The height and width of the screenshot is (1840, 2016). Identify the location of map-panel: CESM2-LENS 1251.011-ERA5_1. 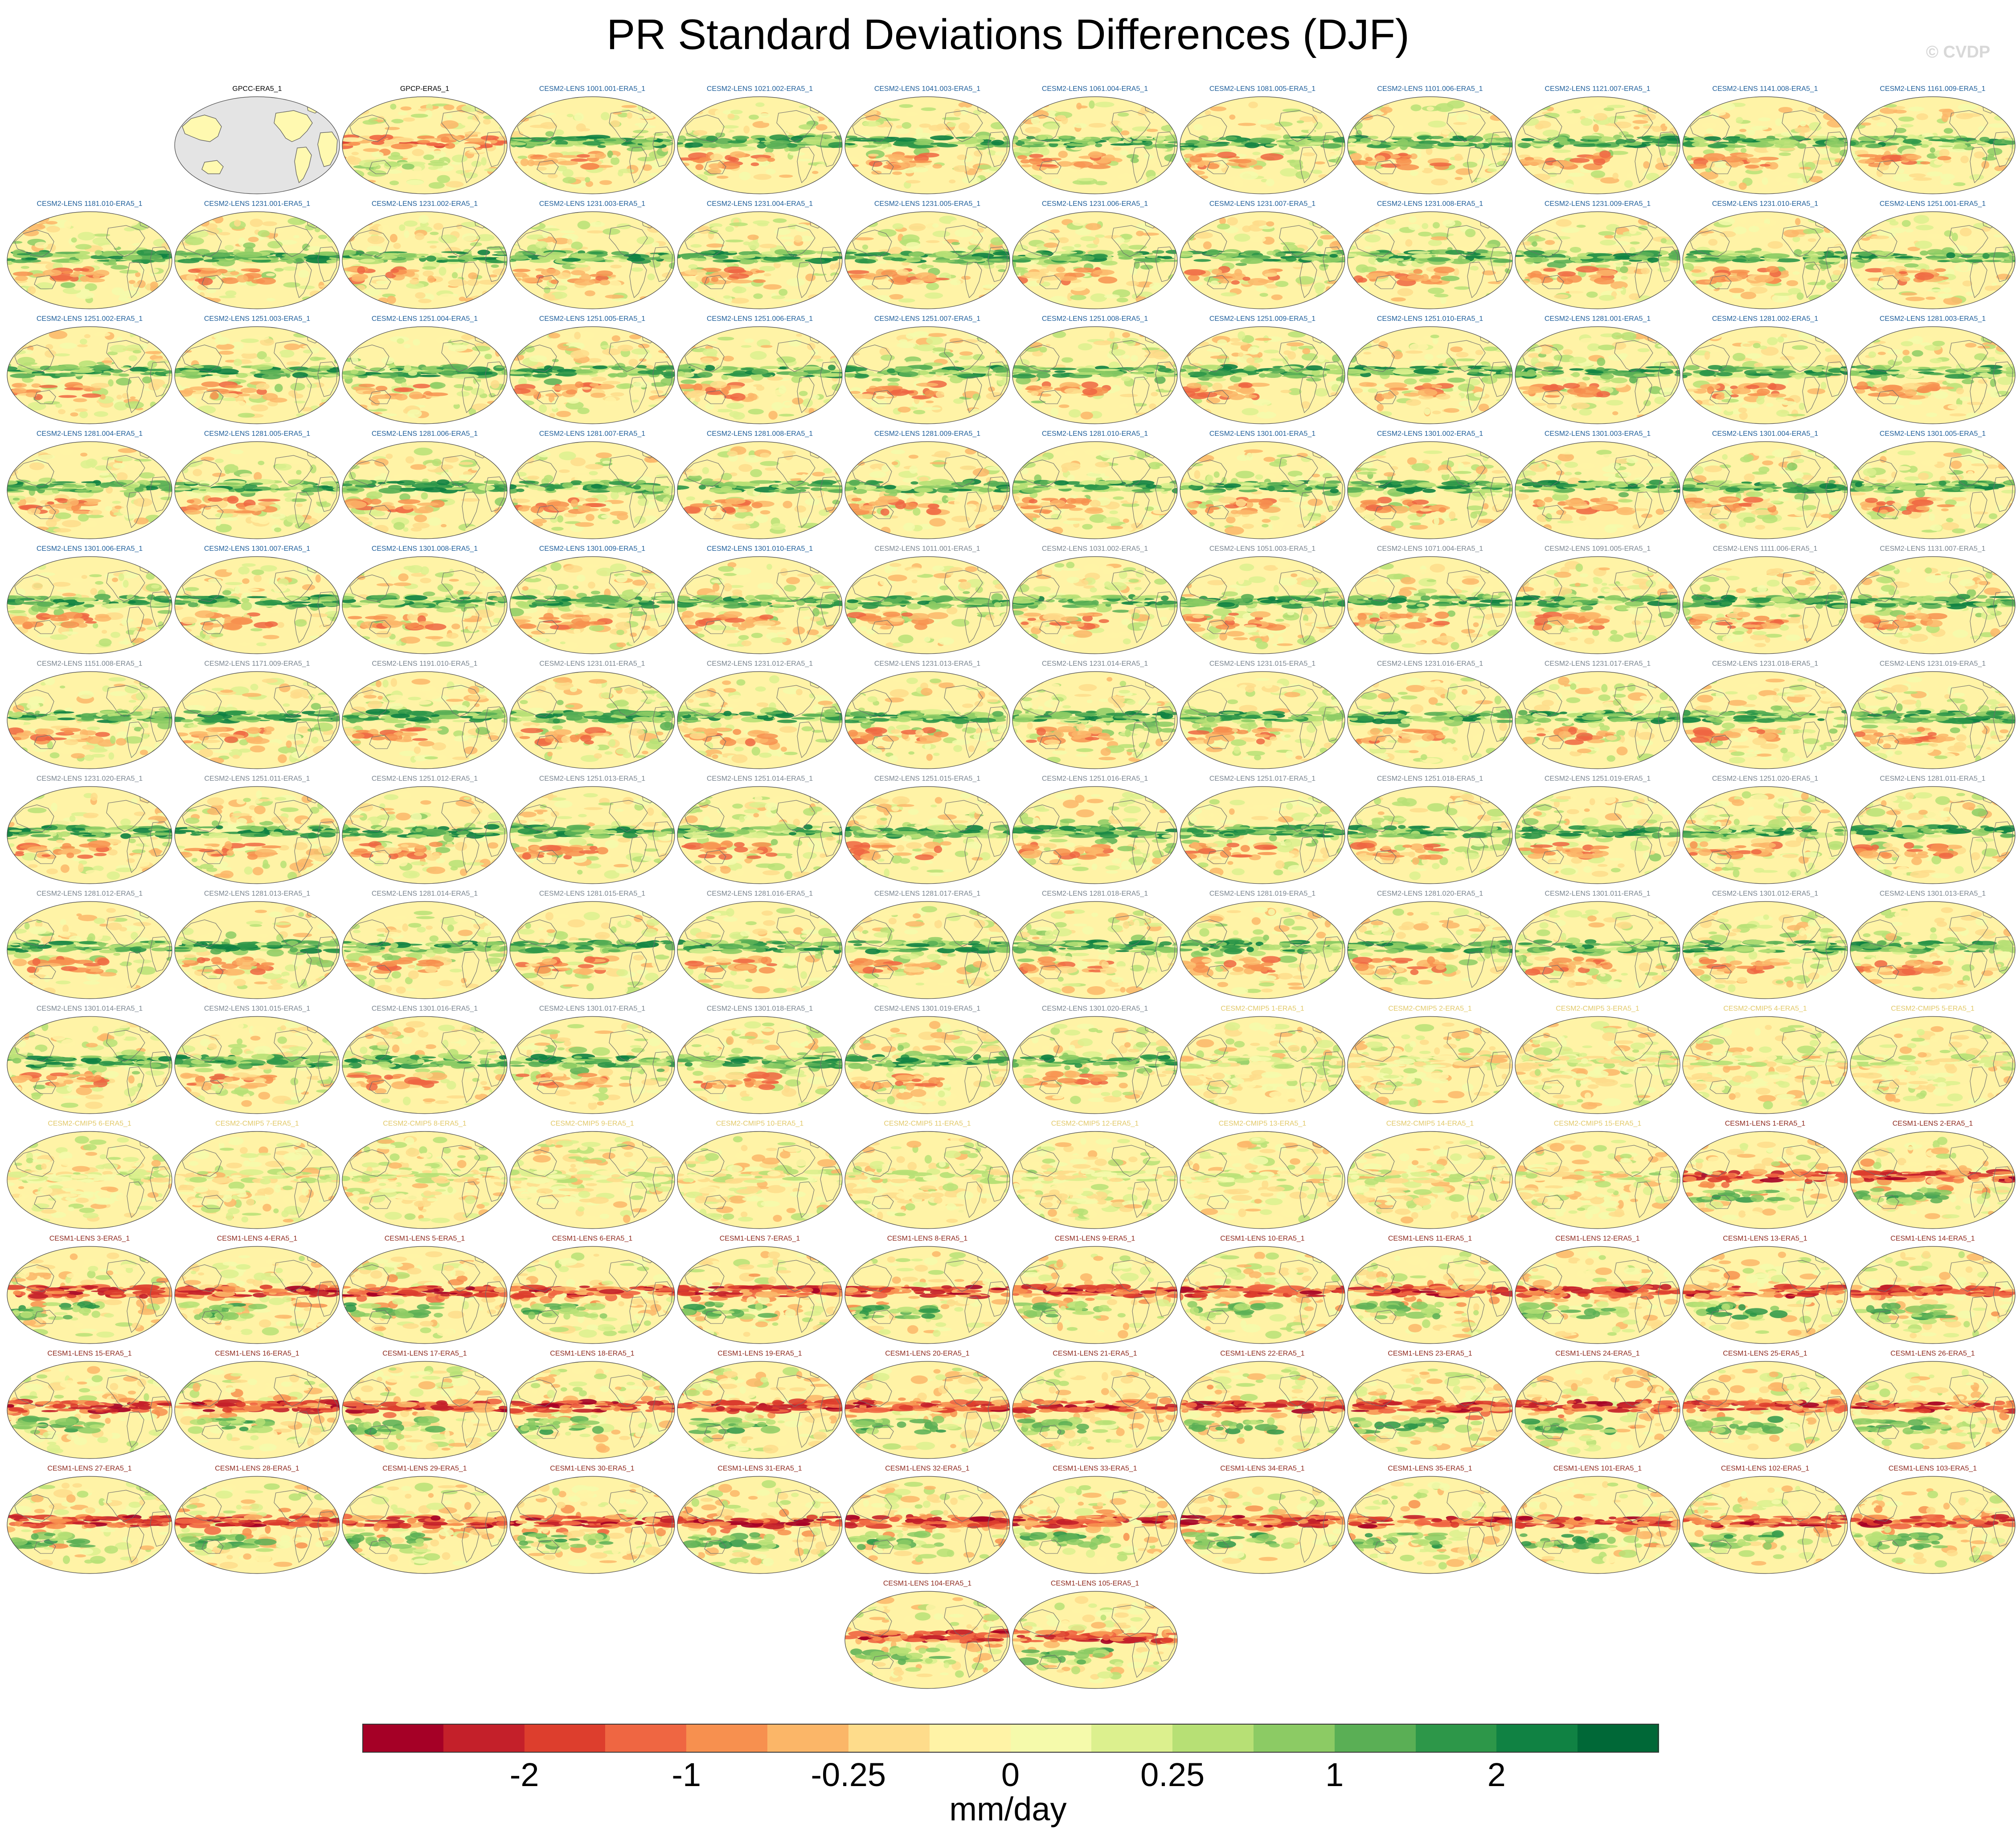
(257, 830).